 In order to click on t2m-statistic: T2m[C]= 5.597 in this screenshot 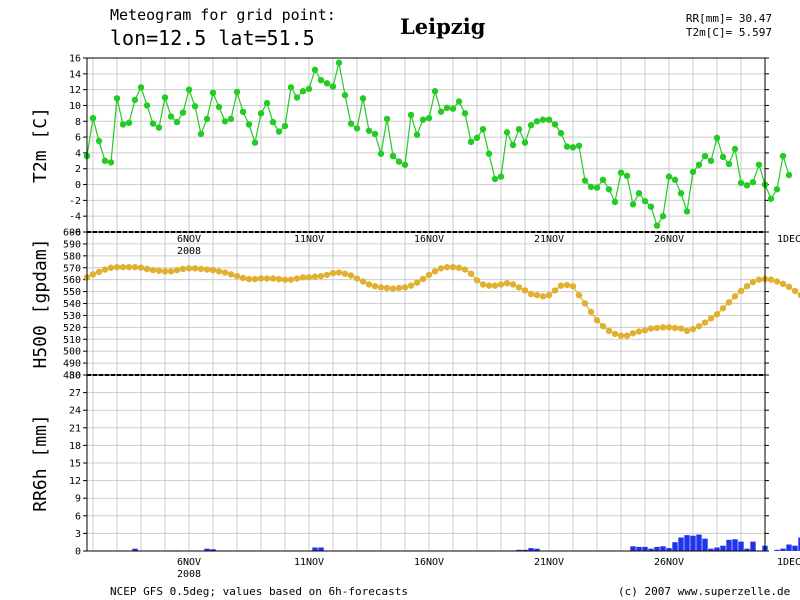, I will do `click(728, 32)`.